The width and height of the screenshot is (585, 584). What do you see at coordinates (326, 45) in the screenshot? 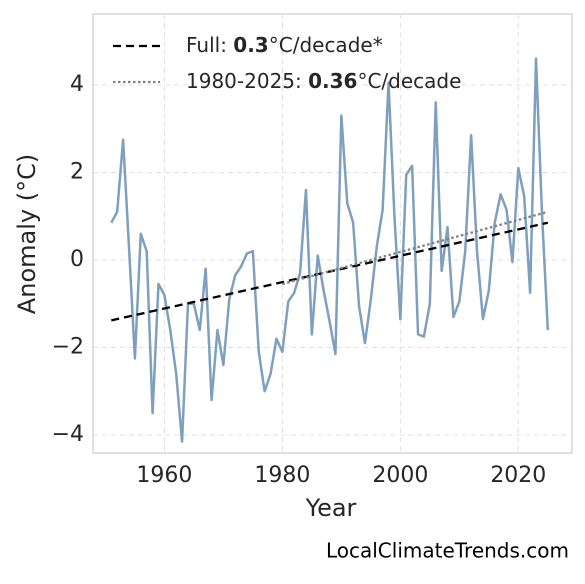
I see `legend-suffix: °C/decade*` at bounding box center [326, 45].